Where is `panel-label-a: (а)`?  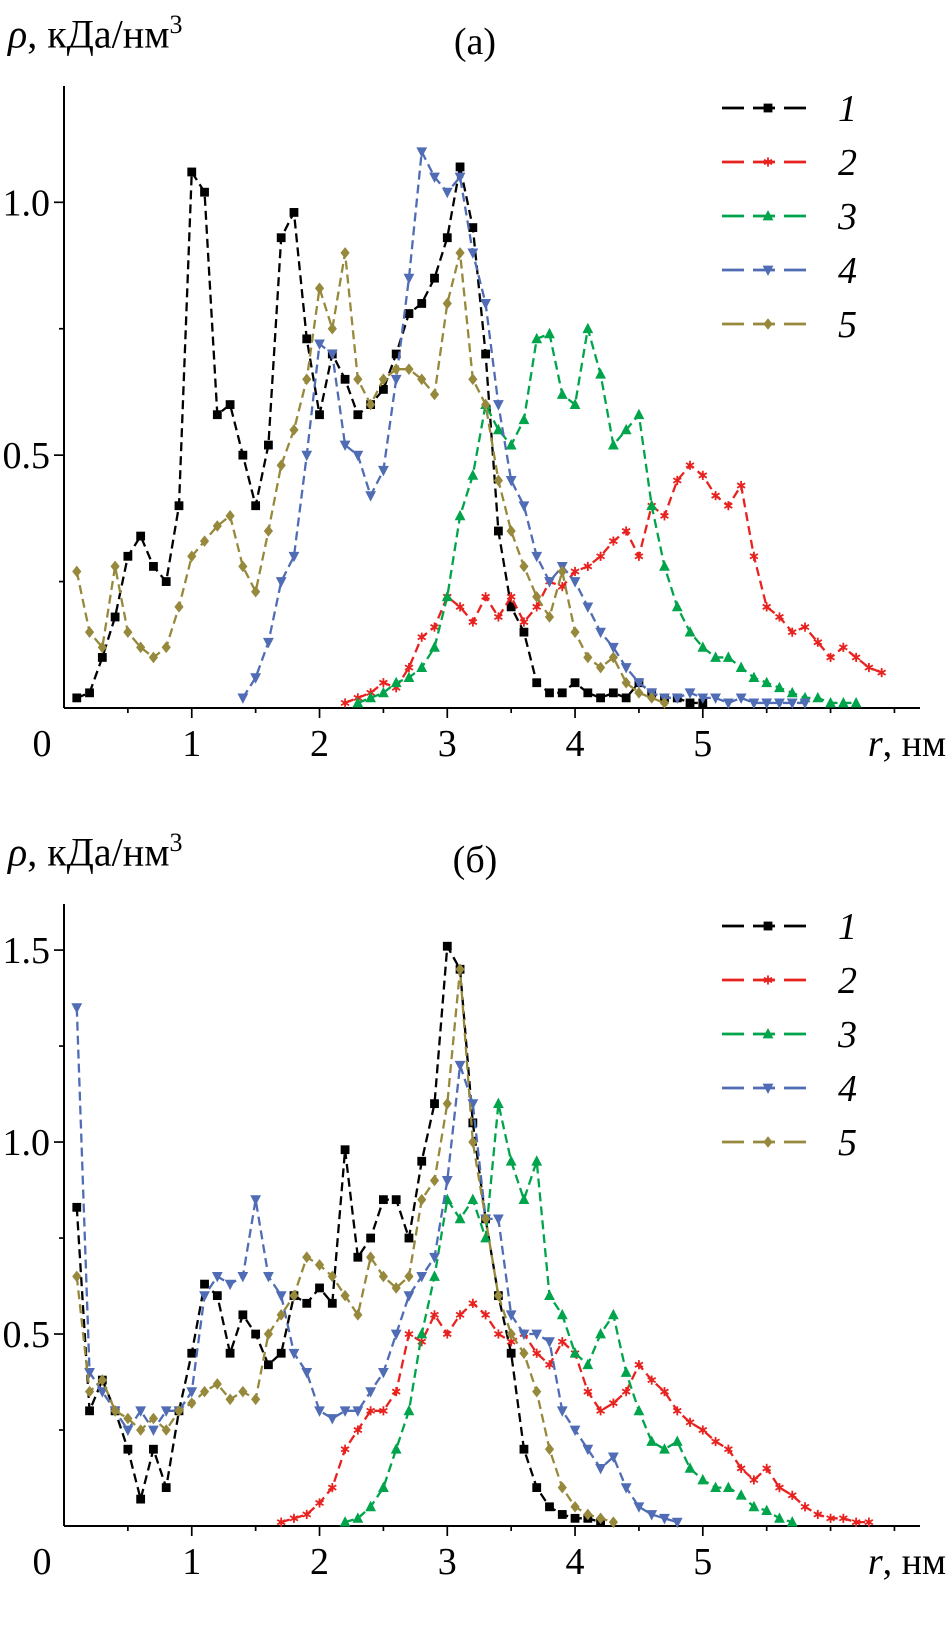
panel-label-a: (а) is located at coordinates (475, 42).